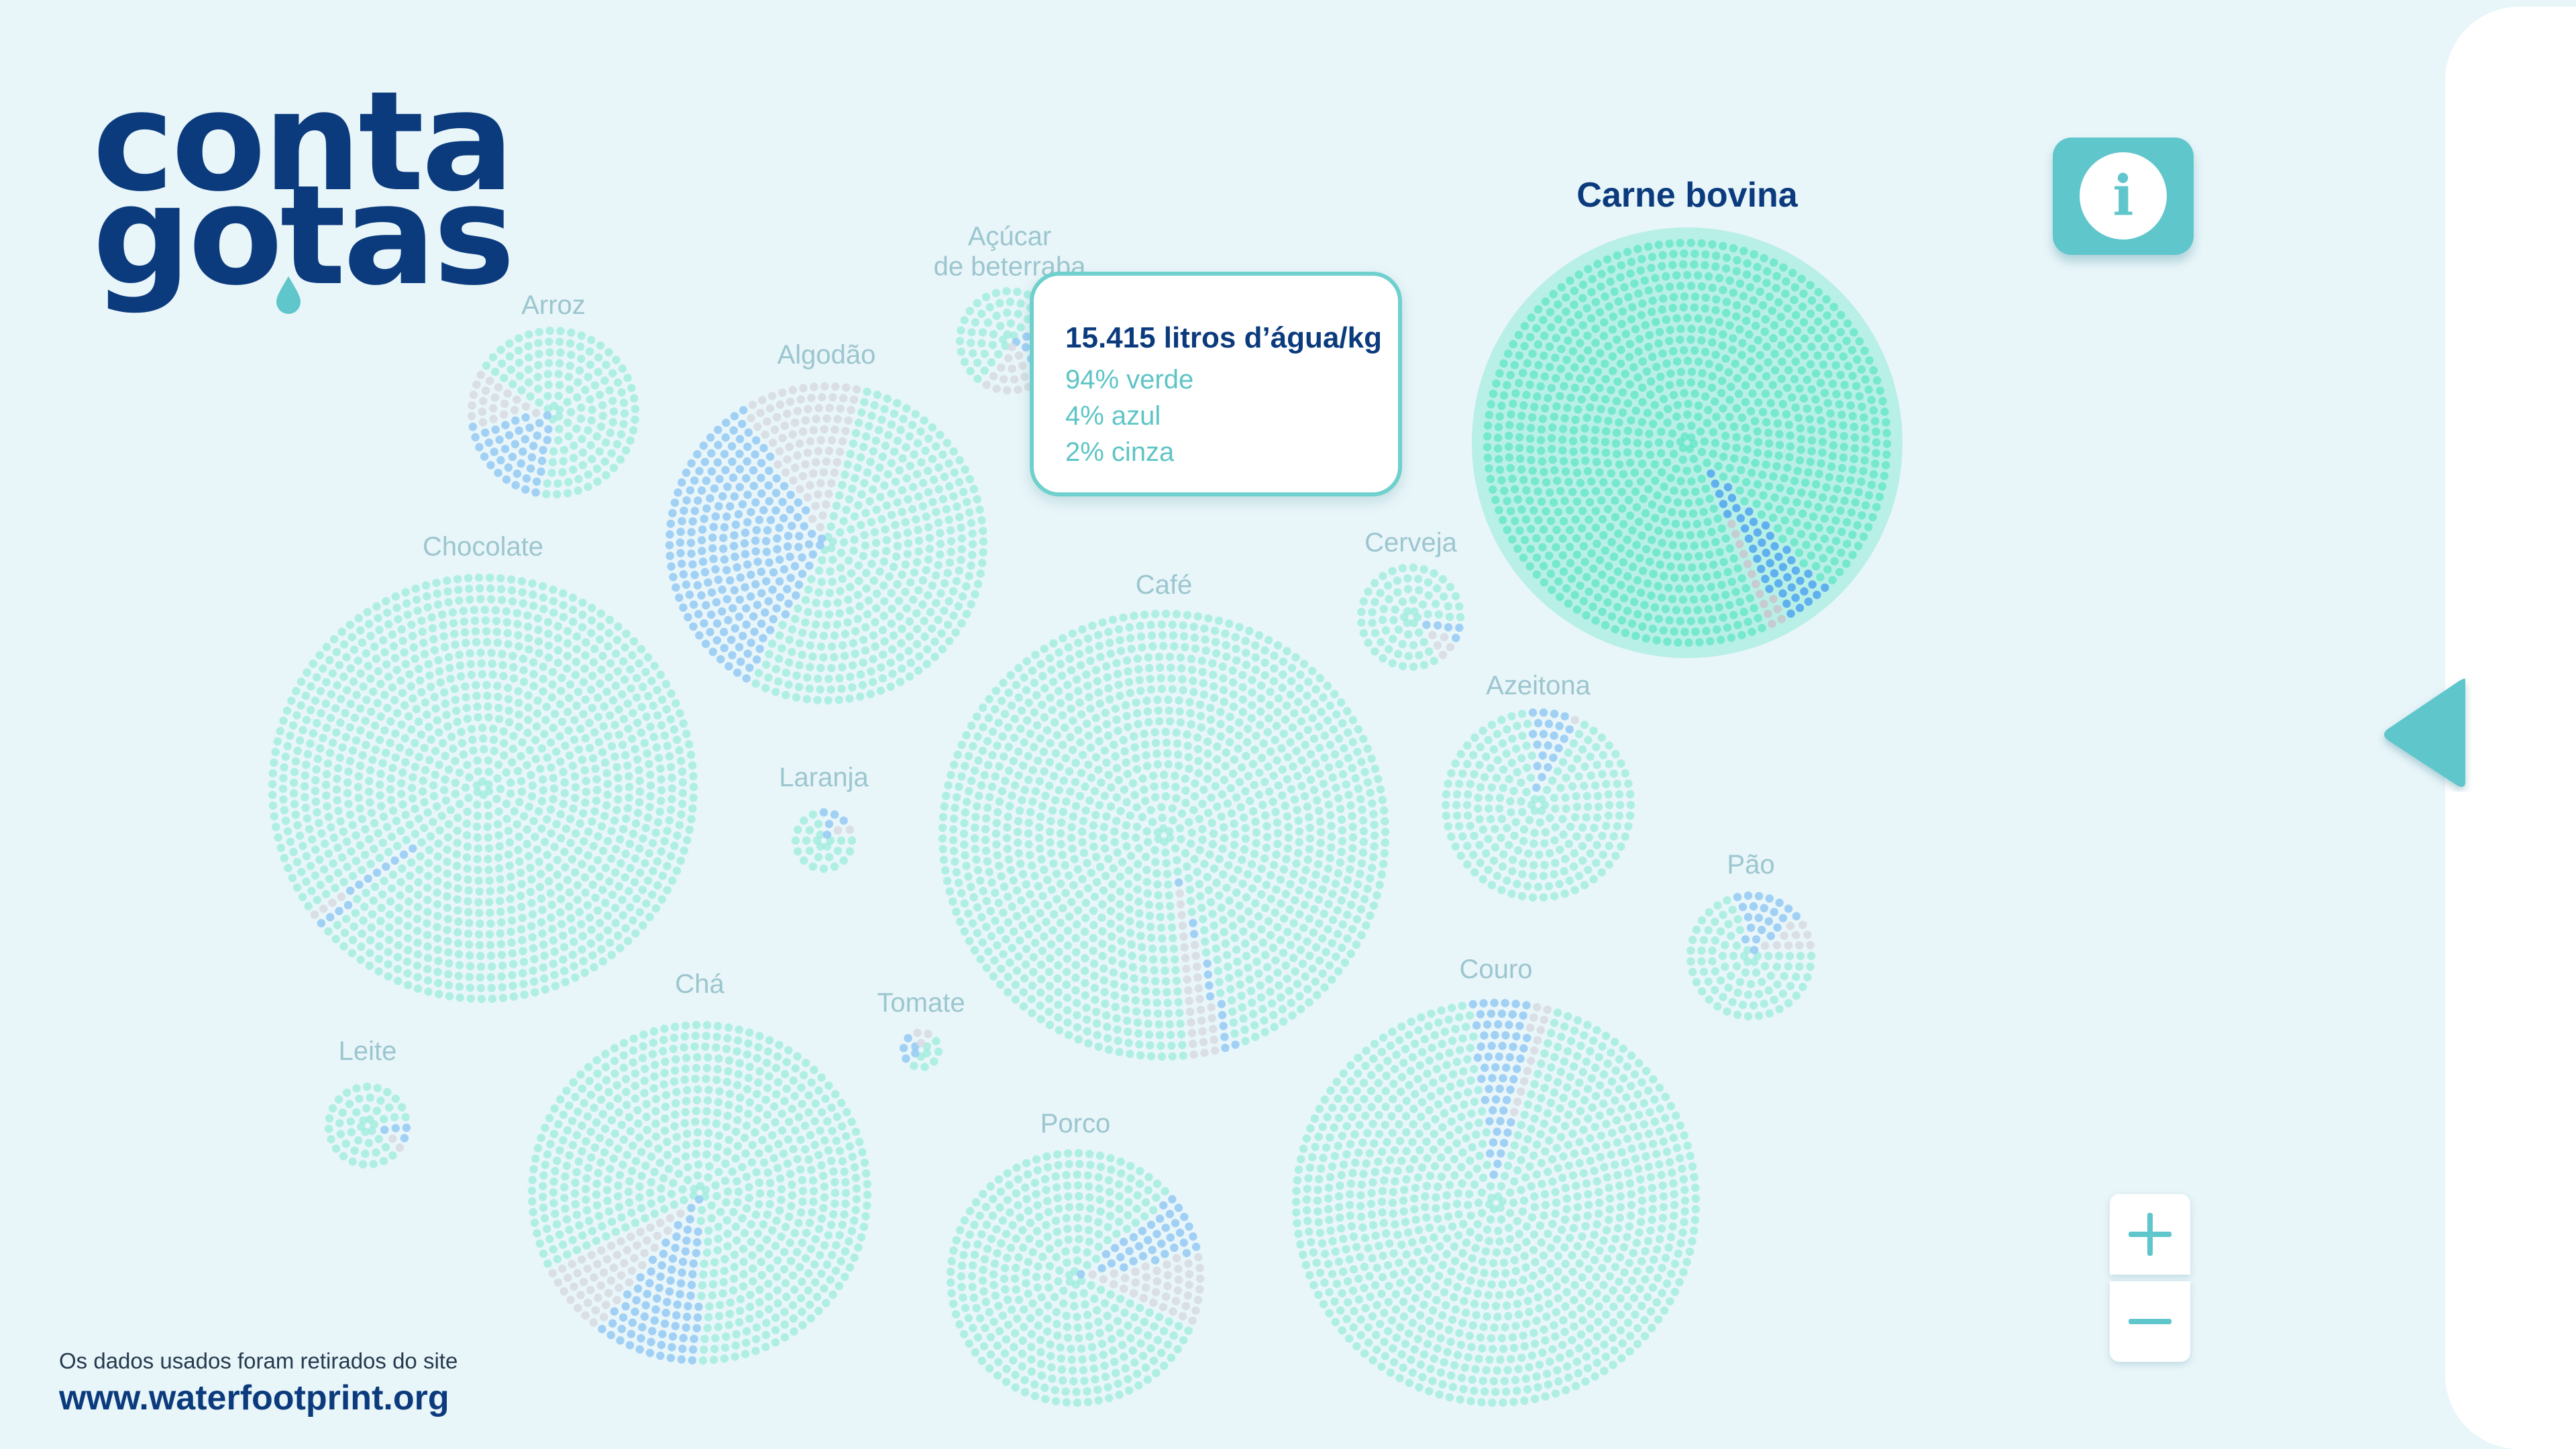  What do you see at coordinates (1075, 1278) in the screenshot?
I see `bubble-porco` at bounding box center [1075, 1278].